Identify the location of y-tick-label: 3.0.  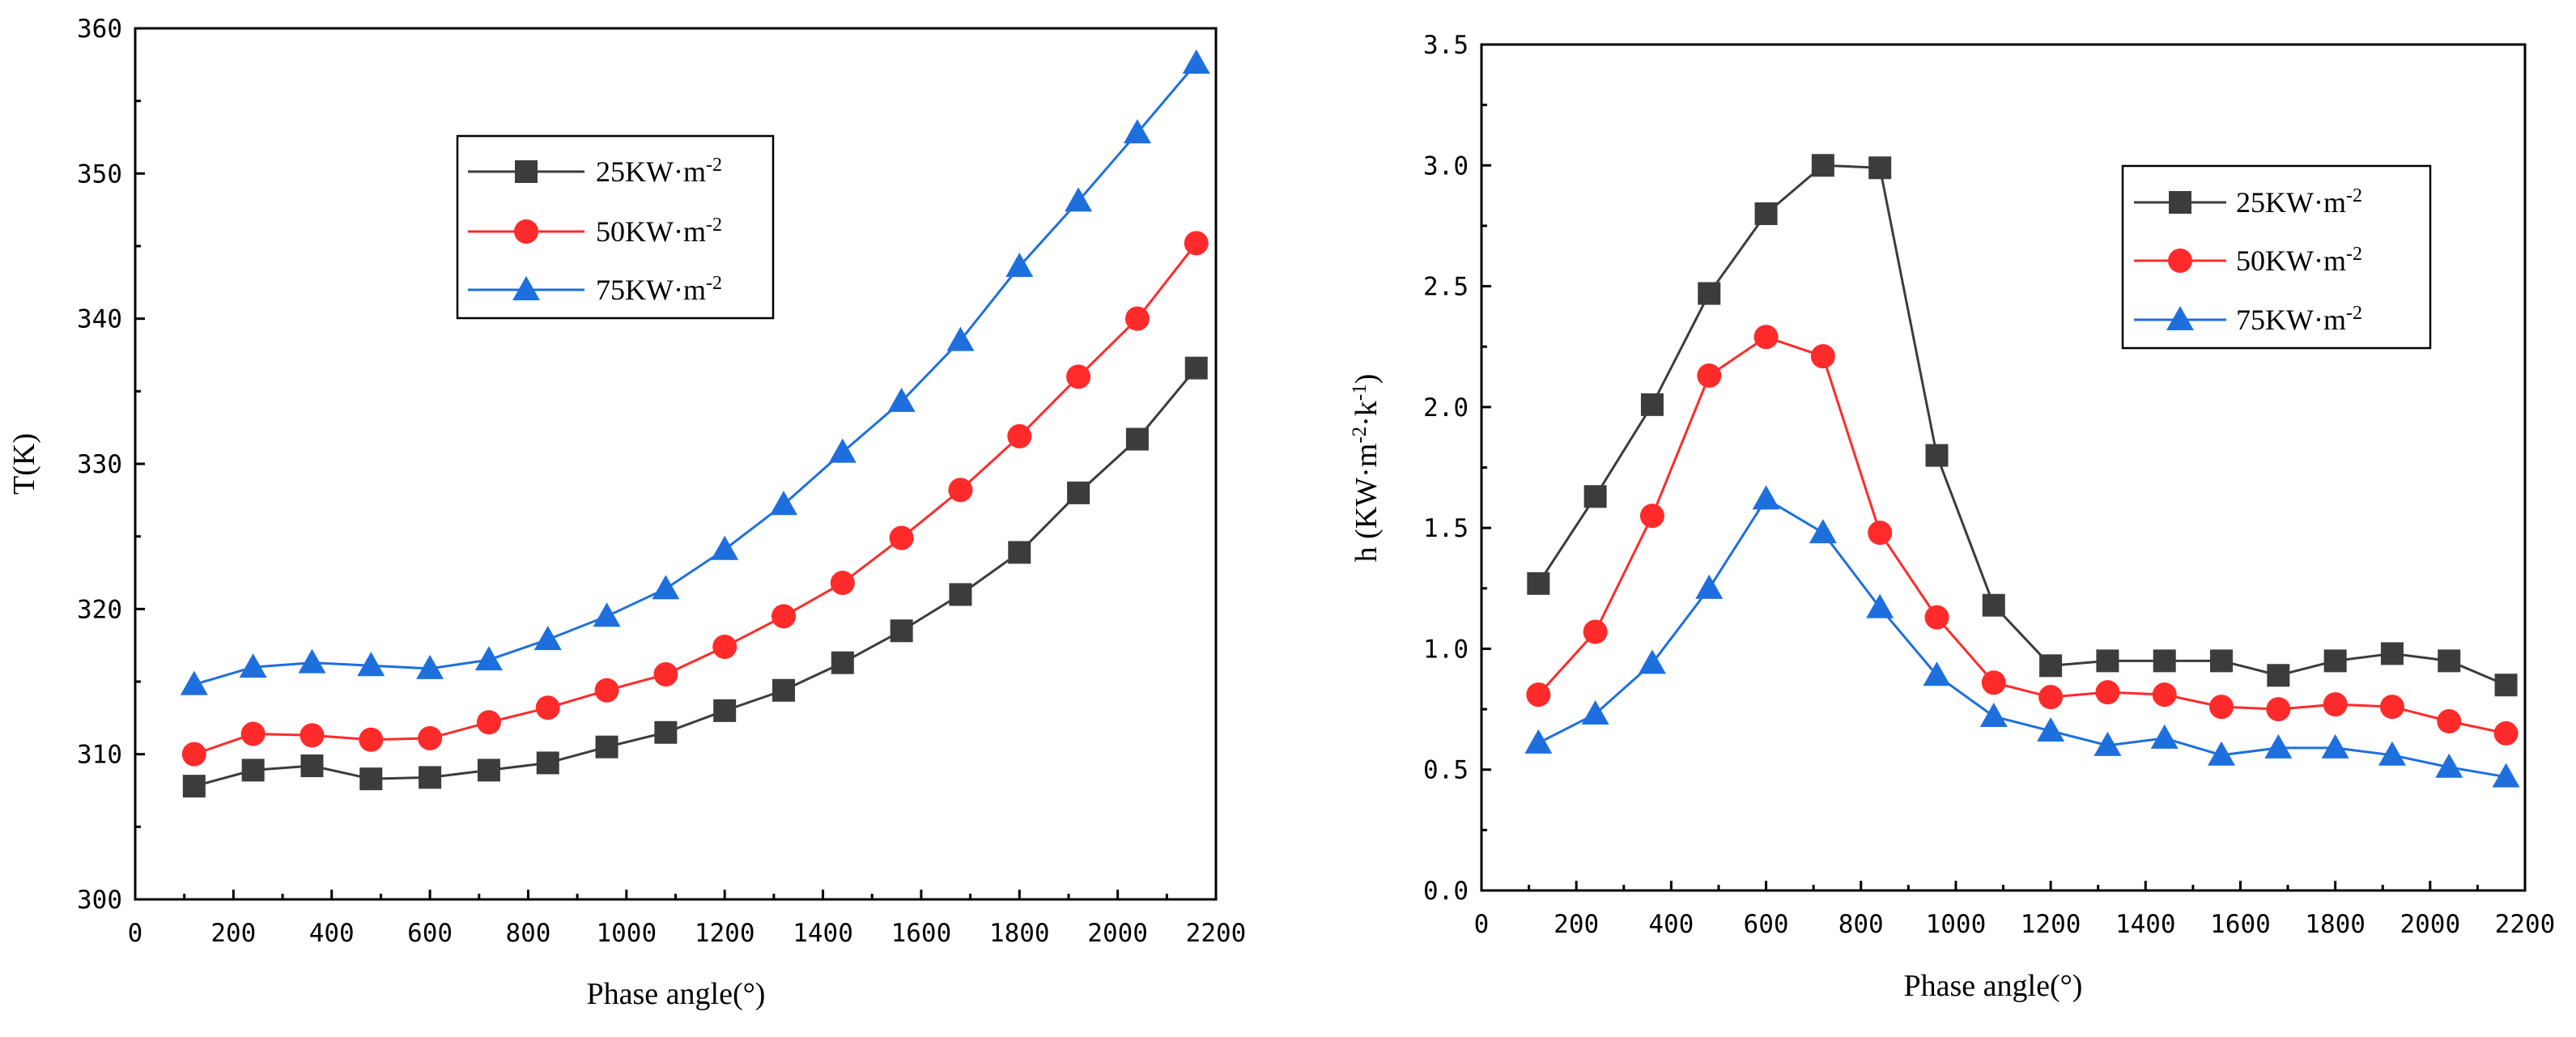
(1446, 166).